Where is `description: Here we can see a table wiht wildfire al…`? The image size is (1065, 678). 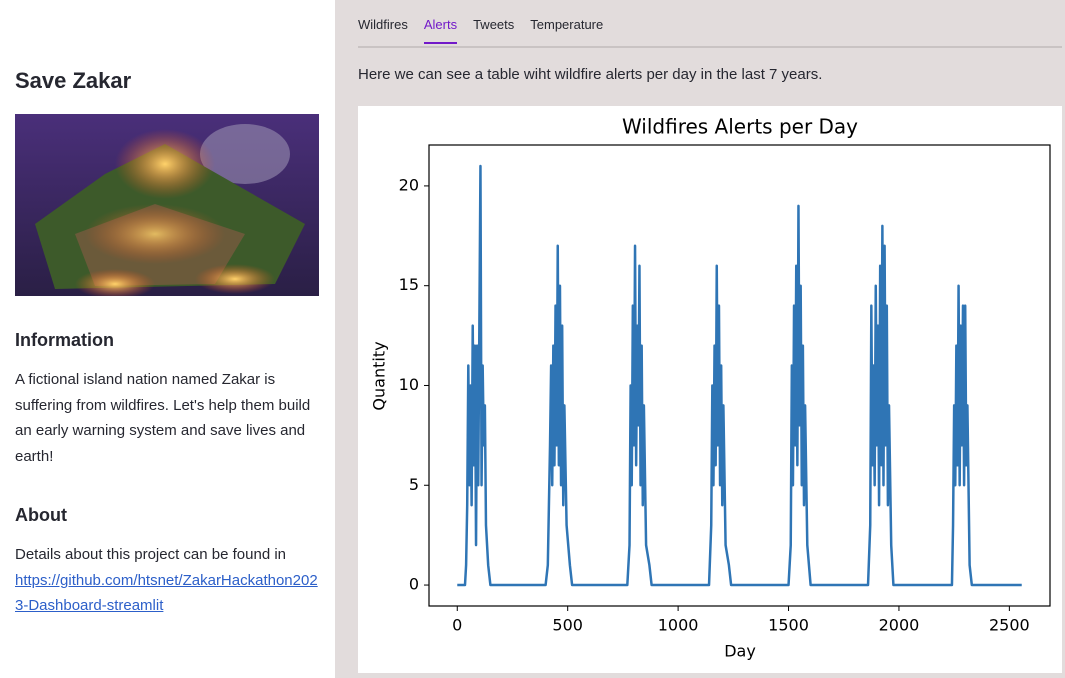 description: Here we can see a table wiht wildfire al… is located at coordinates (590, 74).